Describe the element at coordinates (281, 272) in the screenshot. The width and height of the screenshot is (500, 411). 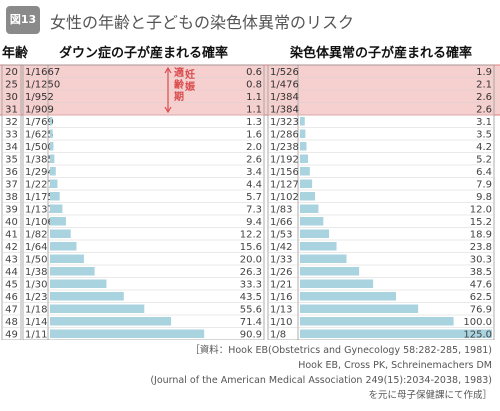
I see `chromosomal-ratio-label: 1/26` at that location.